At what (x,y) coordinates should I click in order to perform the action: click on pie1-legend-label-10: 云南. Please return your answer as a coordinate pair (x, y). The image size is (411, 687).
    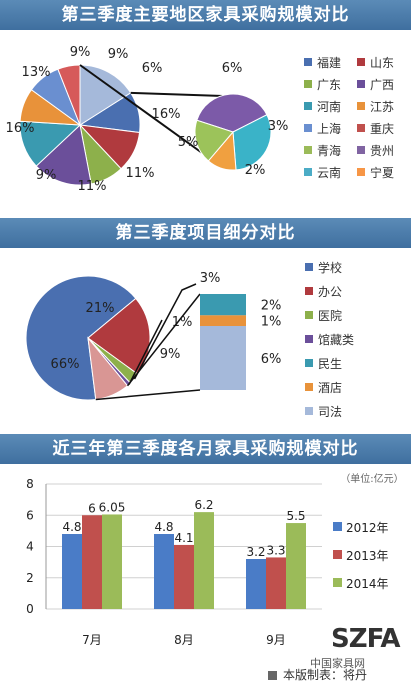
    Looking at the image, I should click on (329, 172).